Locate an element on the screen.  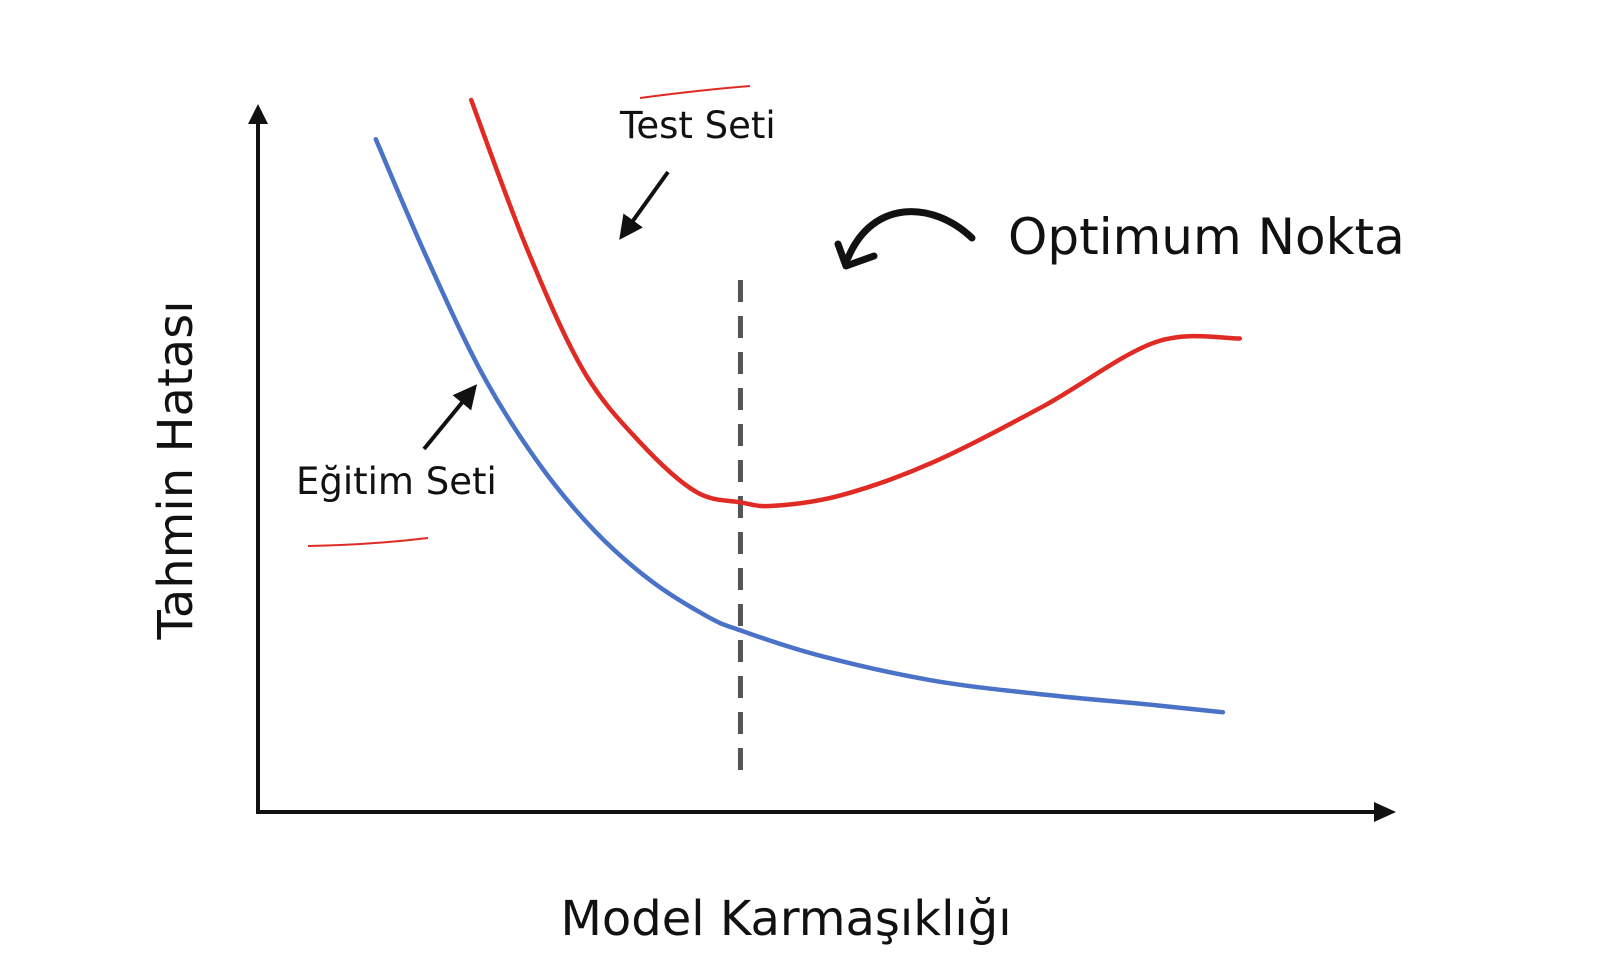
train-label-underline is located at coordinates (368, 542).